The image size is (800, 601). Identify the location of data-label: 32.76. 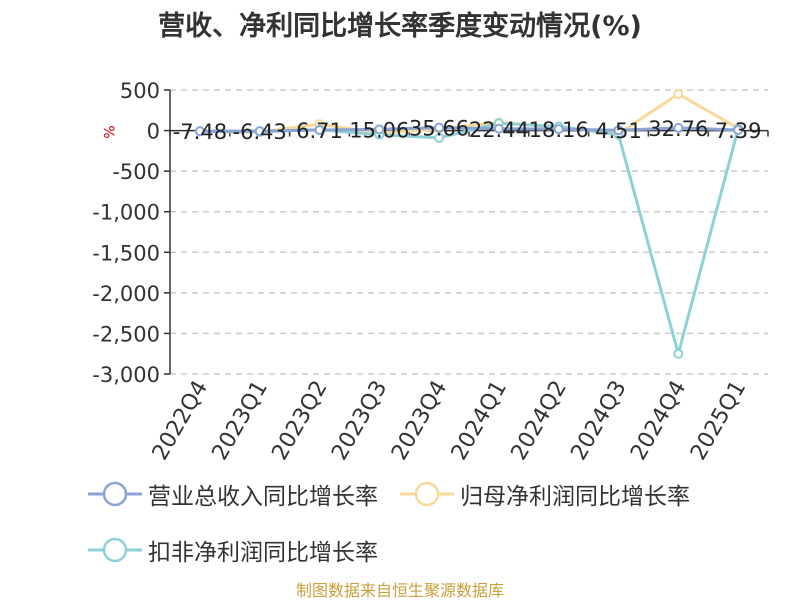
(678, 129).